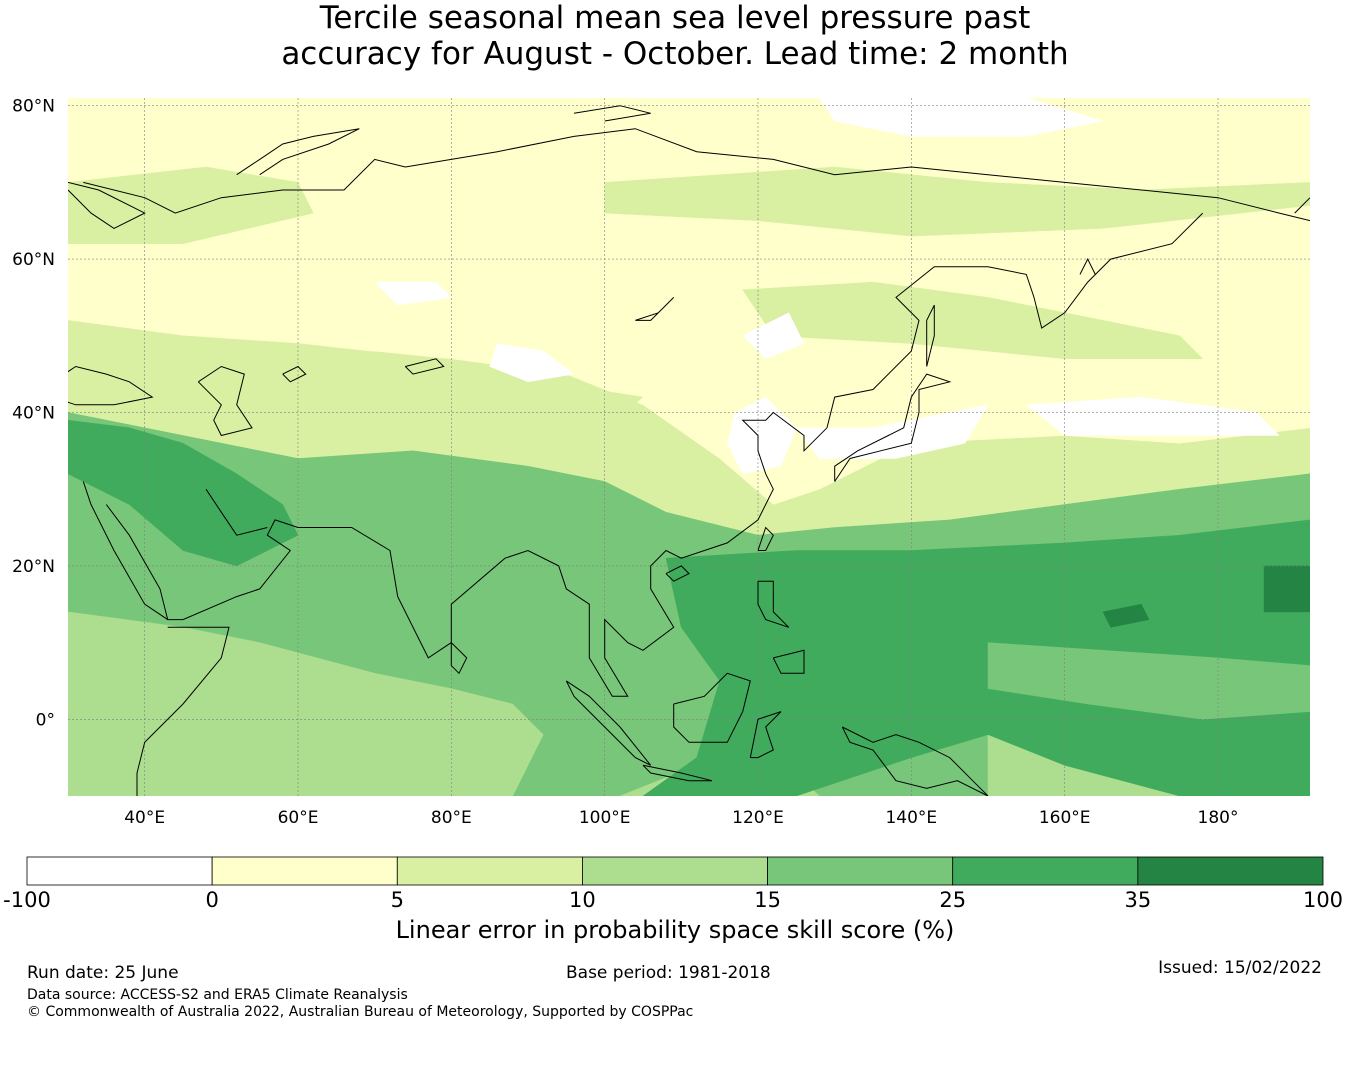 This screenshot has width=1350, height=1065. What do you see at coordinates (103, 973) in the screenshot?
I see `run-date: Run date: 25 June` at bounding box center [103, 973].